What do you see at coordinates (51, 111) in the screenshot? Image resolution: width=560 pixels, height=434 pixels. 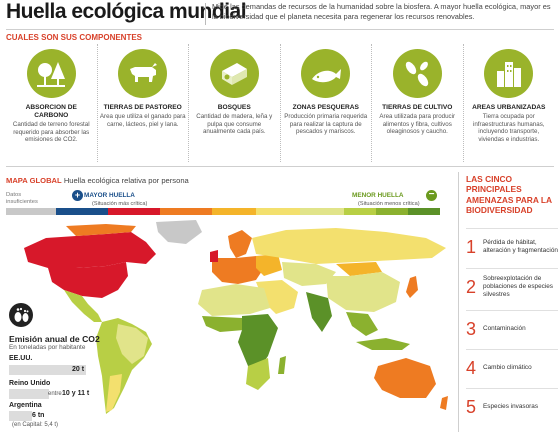 I see `component-title: ABSORCION DE CARBONO` at bounding box center [51, 111].